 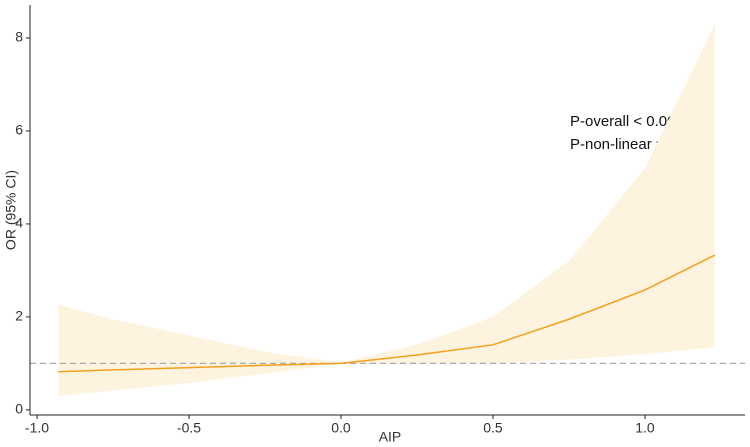 I want to click on x-tick-label: -0.5, so click(x=189, y=428).